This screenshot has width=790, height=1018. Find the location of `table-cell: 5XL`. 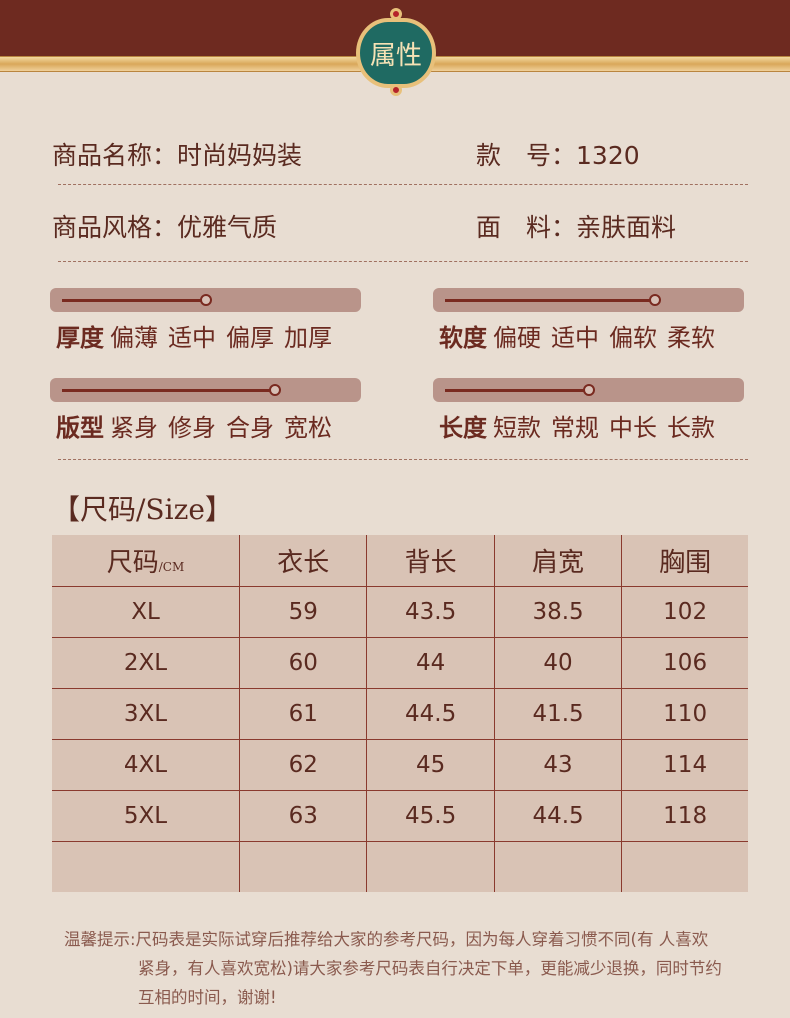

table-cell: 5XL is located at coordinates (146, 815).